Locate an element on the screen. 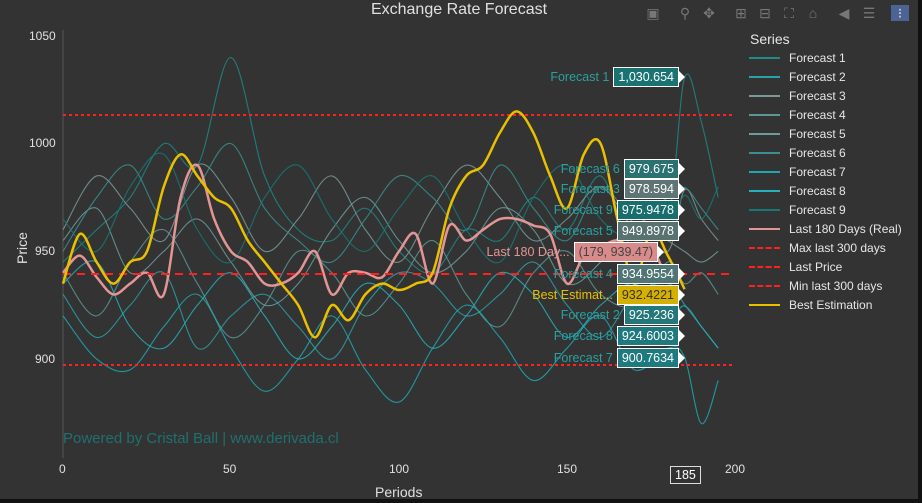 This screenshot has width=922, height=503. hover-series-name: Forecast 9 is located at coordinates (583, 210).